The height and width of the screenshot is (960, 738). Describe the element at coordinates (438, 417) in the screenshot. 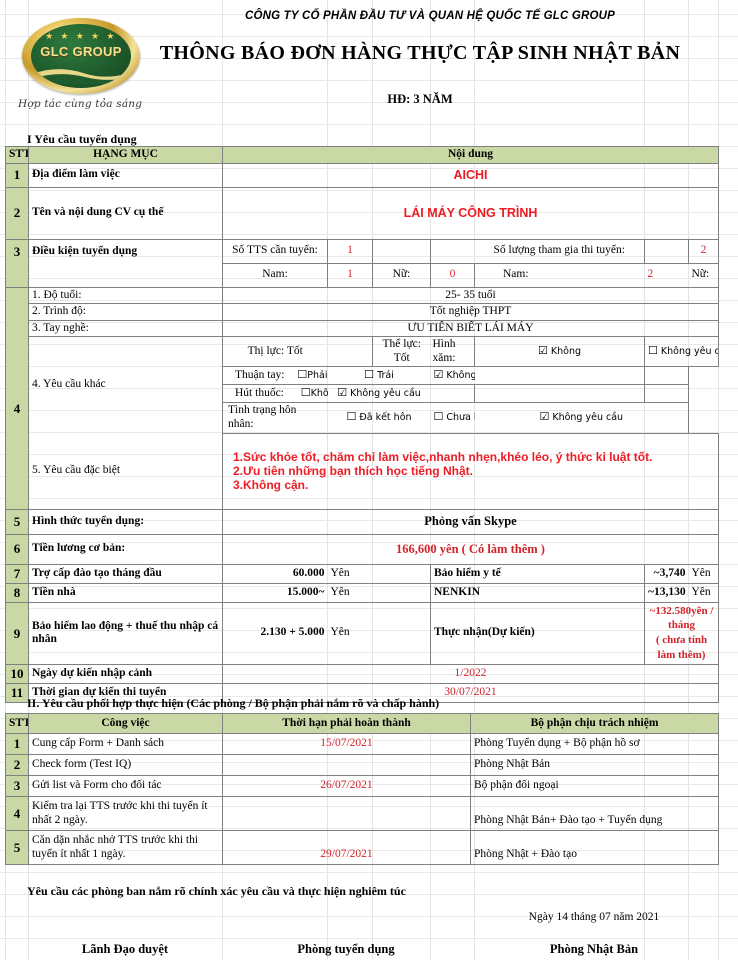

I see `checkbox-single-icon: ☐` at that location.